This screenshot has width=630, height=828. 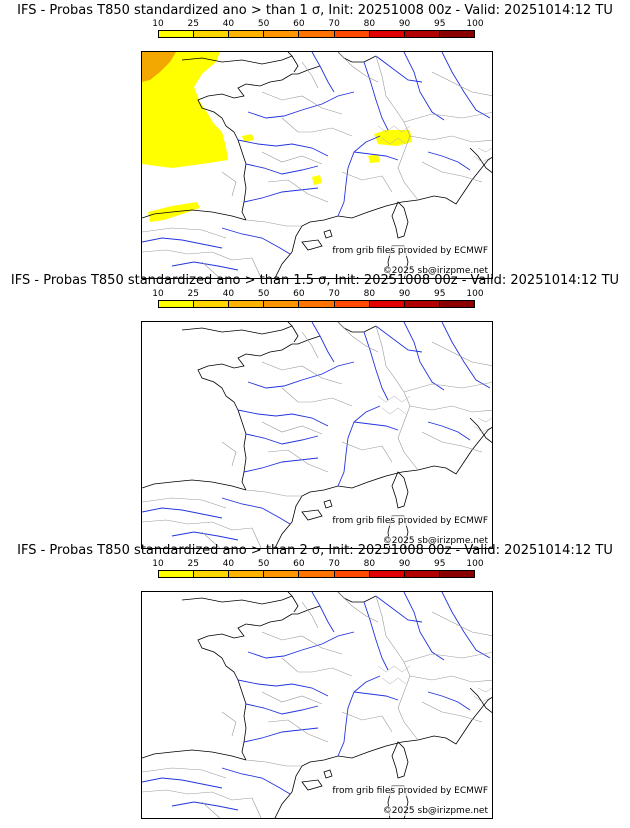 I want to click on probability-areas, so click(x=277, y=137).